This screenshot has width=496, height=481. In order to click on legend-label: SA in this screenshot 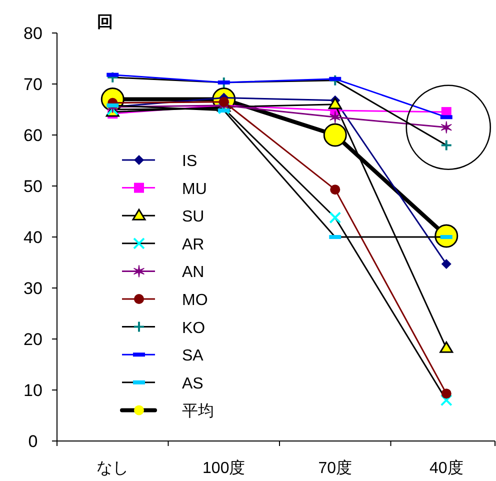, I will do `click(193, 356)`.